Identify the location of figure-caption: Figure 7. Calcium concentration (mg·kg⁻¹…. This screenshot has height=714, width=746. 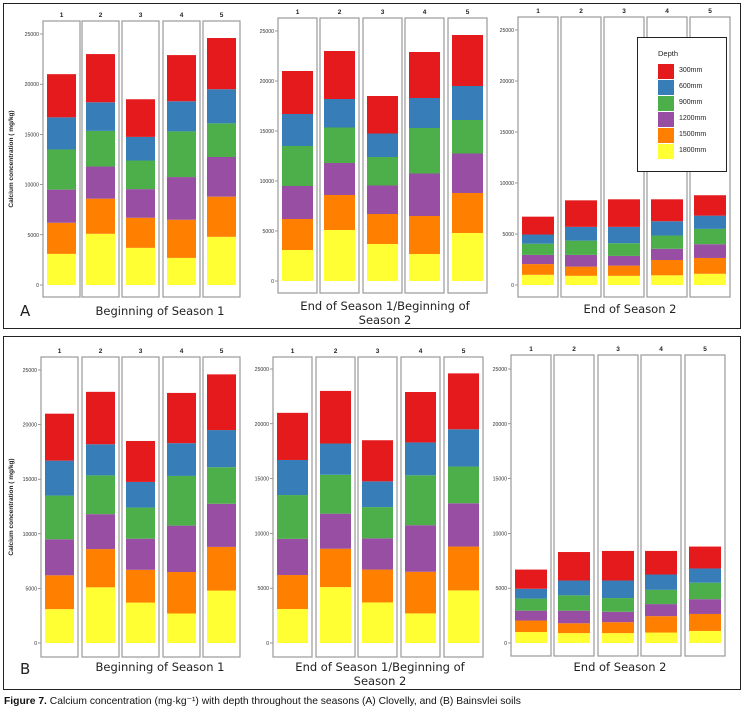
(262, 701).